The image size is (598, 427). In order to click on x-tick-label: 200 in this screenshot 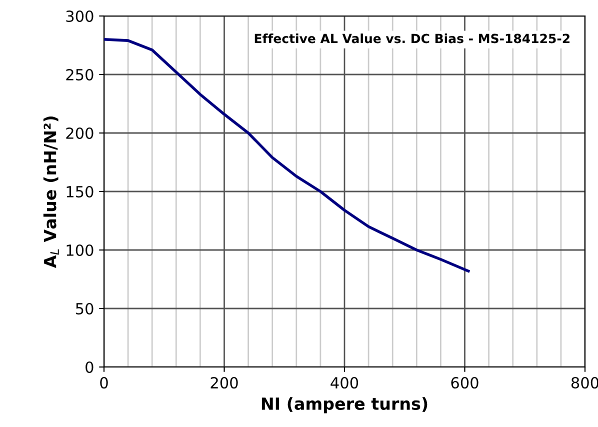, I will do `click(224, 382)`.